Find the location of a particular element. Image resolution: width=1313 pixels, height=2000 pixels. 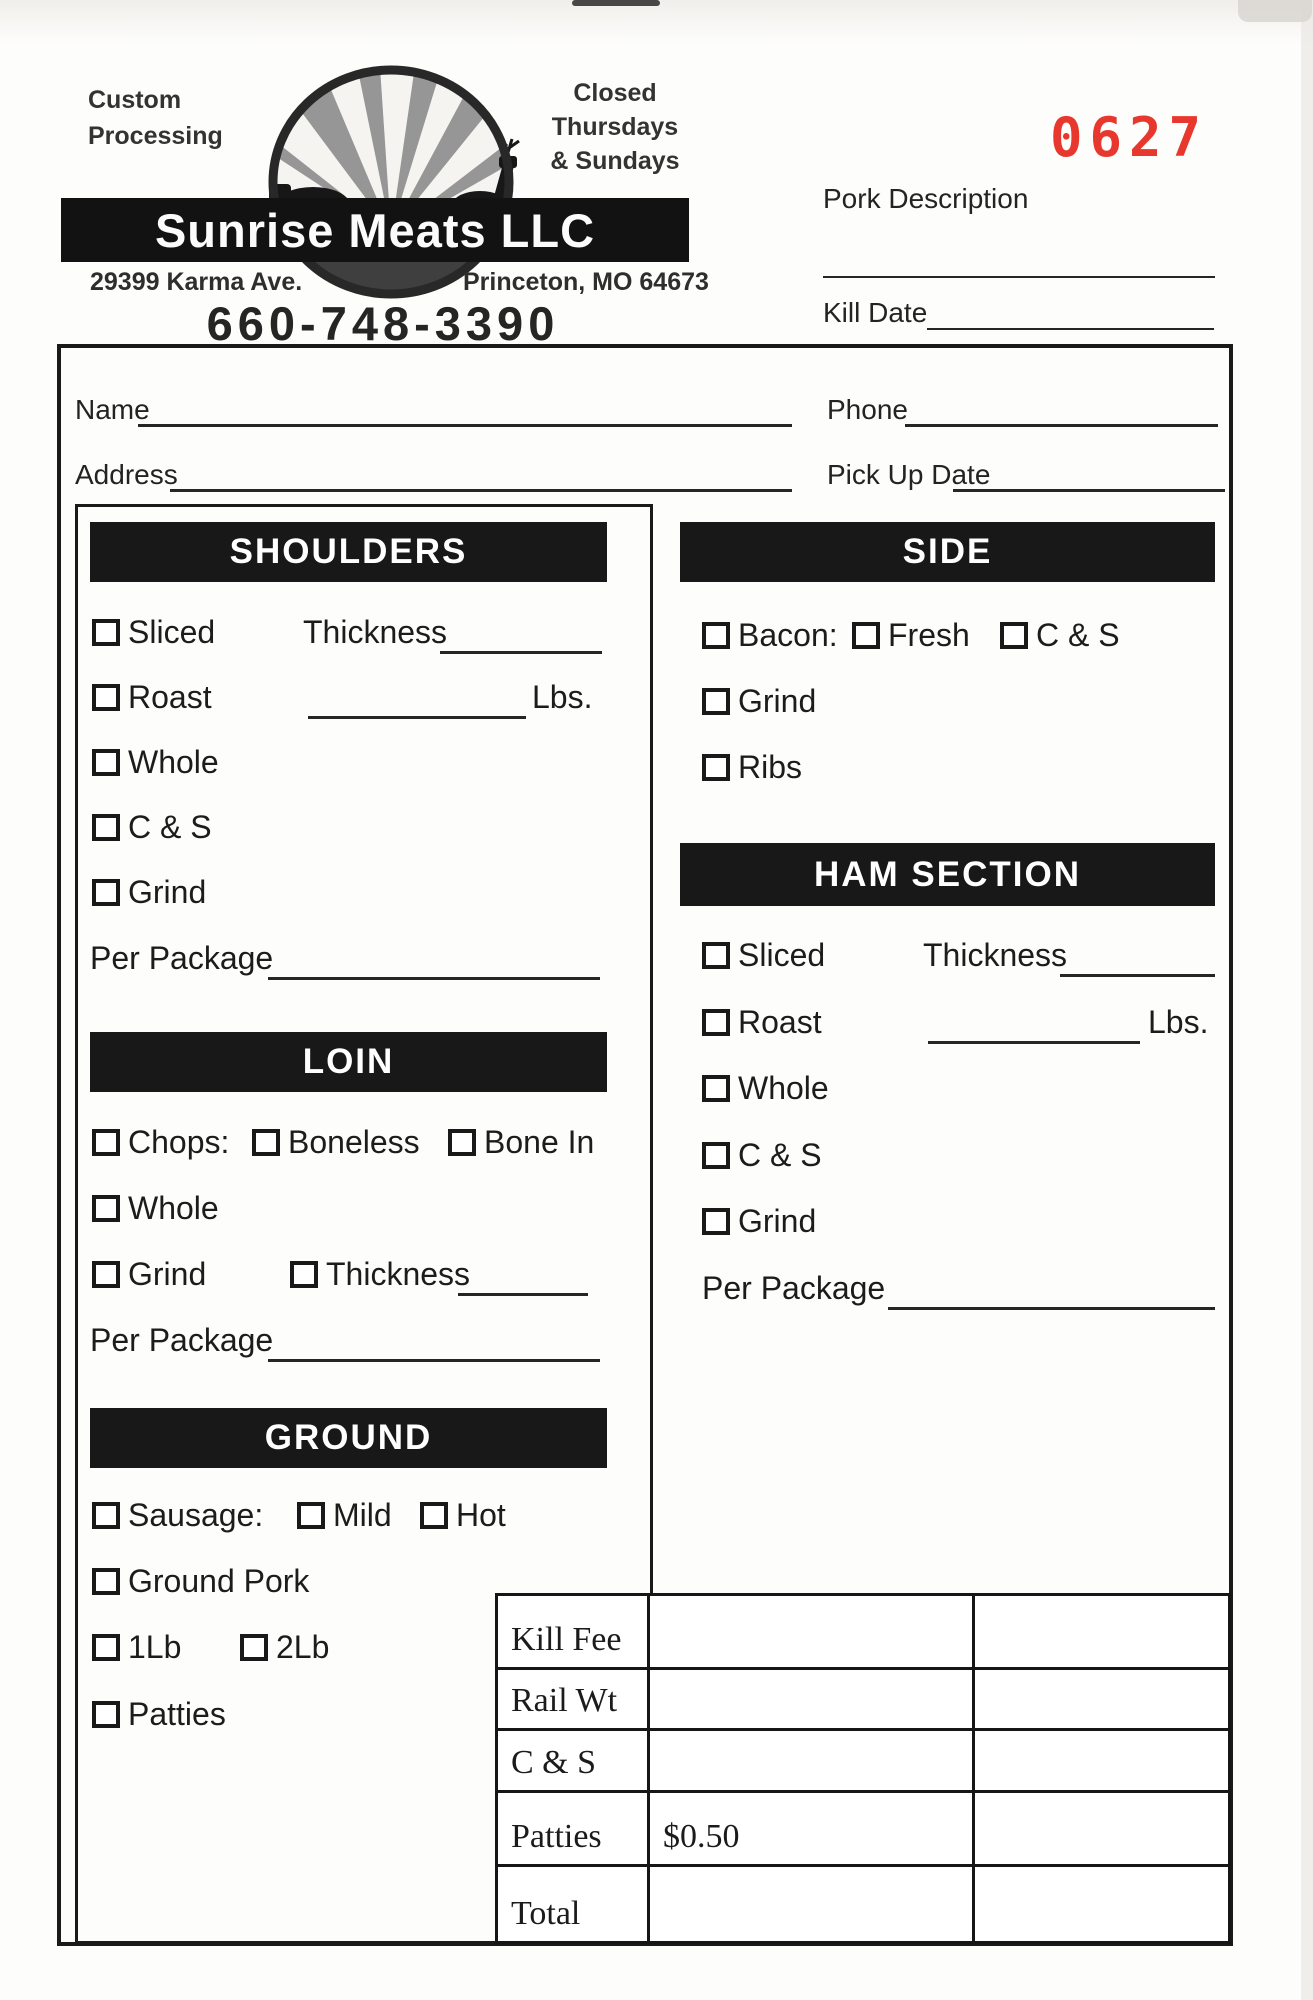

label-side-fresh: Fresh is located at coordinates (929, 634).